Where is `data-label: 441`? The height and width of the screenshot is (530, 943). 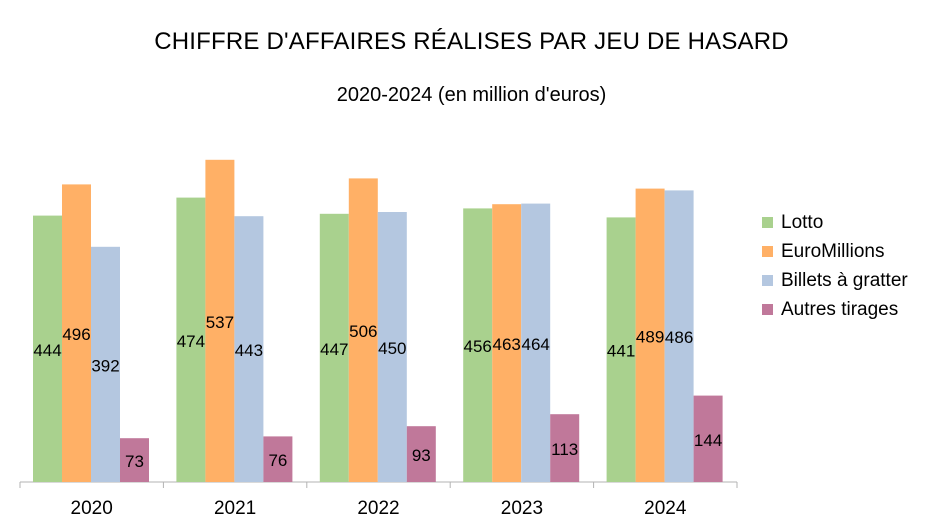
data-label: 441 is located at coordinates (621, 351).